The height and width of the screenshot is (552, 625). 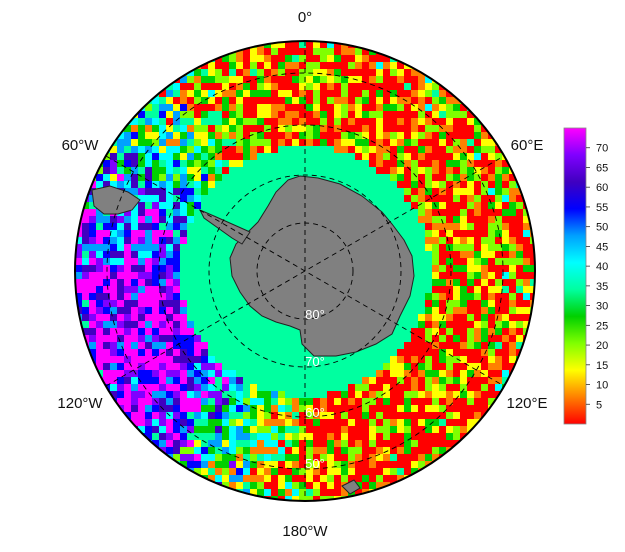 What do you see at coordinates (602, 267) in the screenshot?
I see `colorbar-tick-label: 40` at bounding box center [602, 267].